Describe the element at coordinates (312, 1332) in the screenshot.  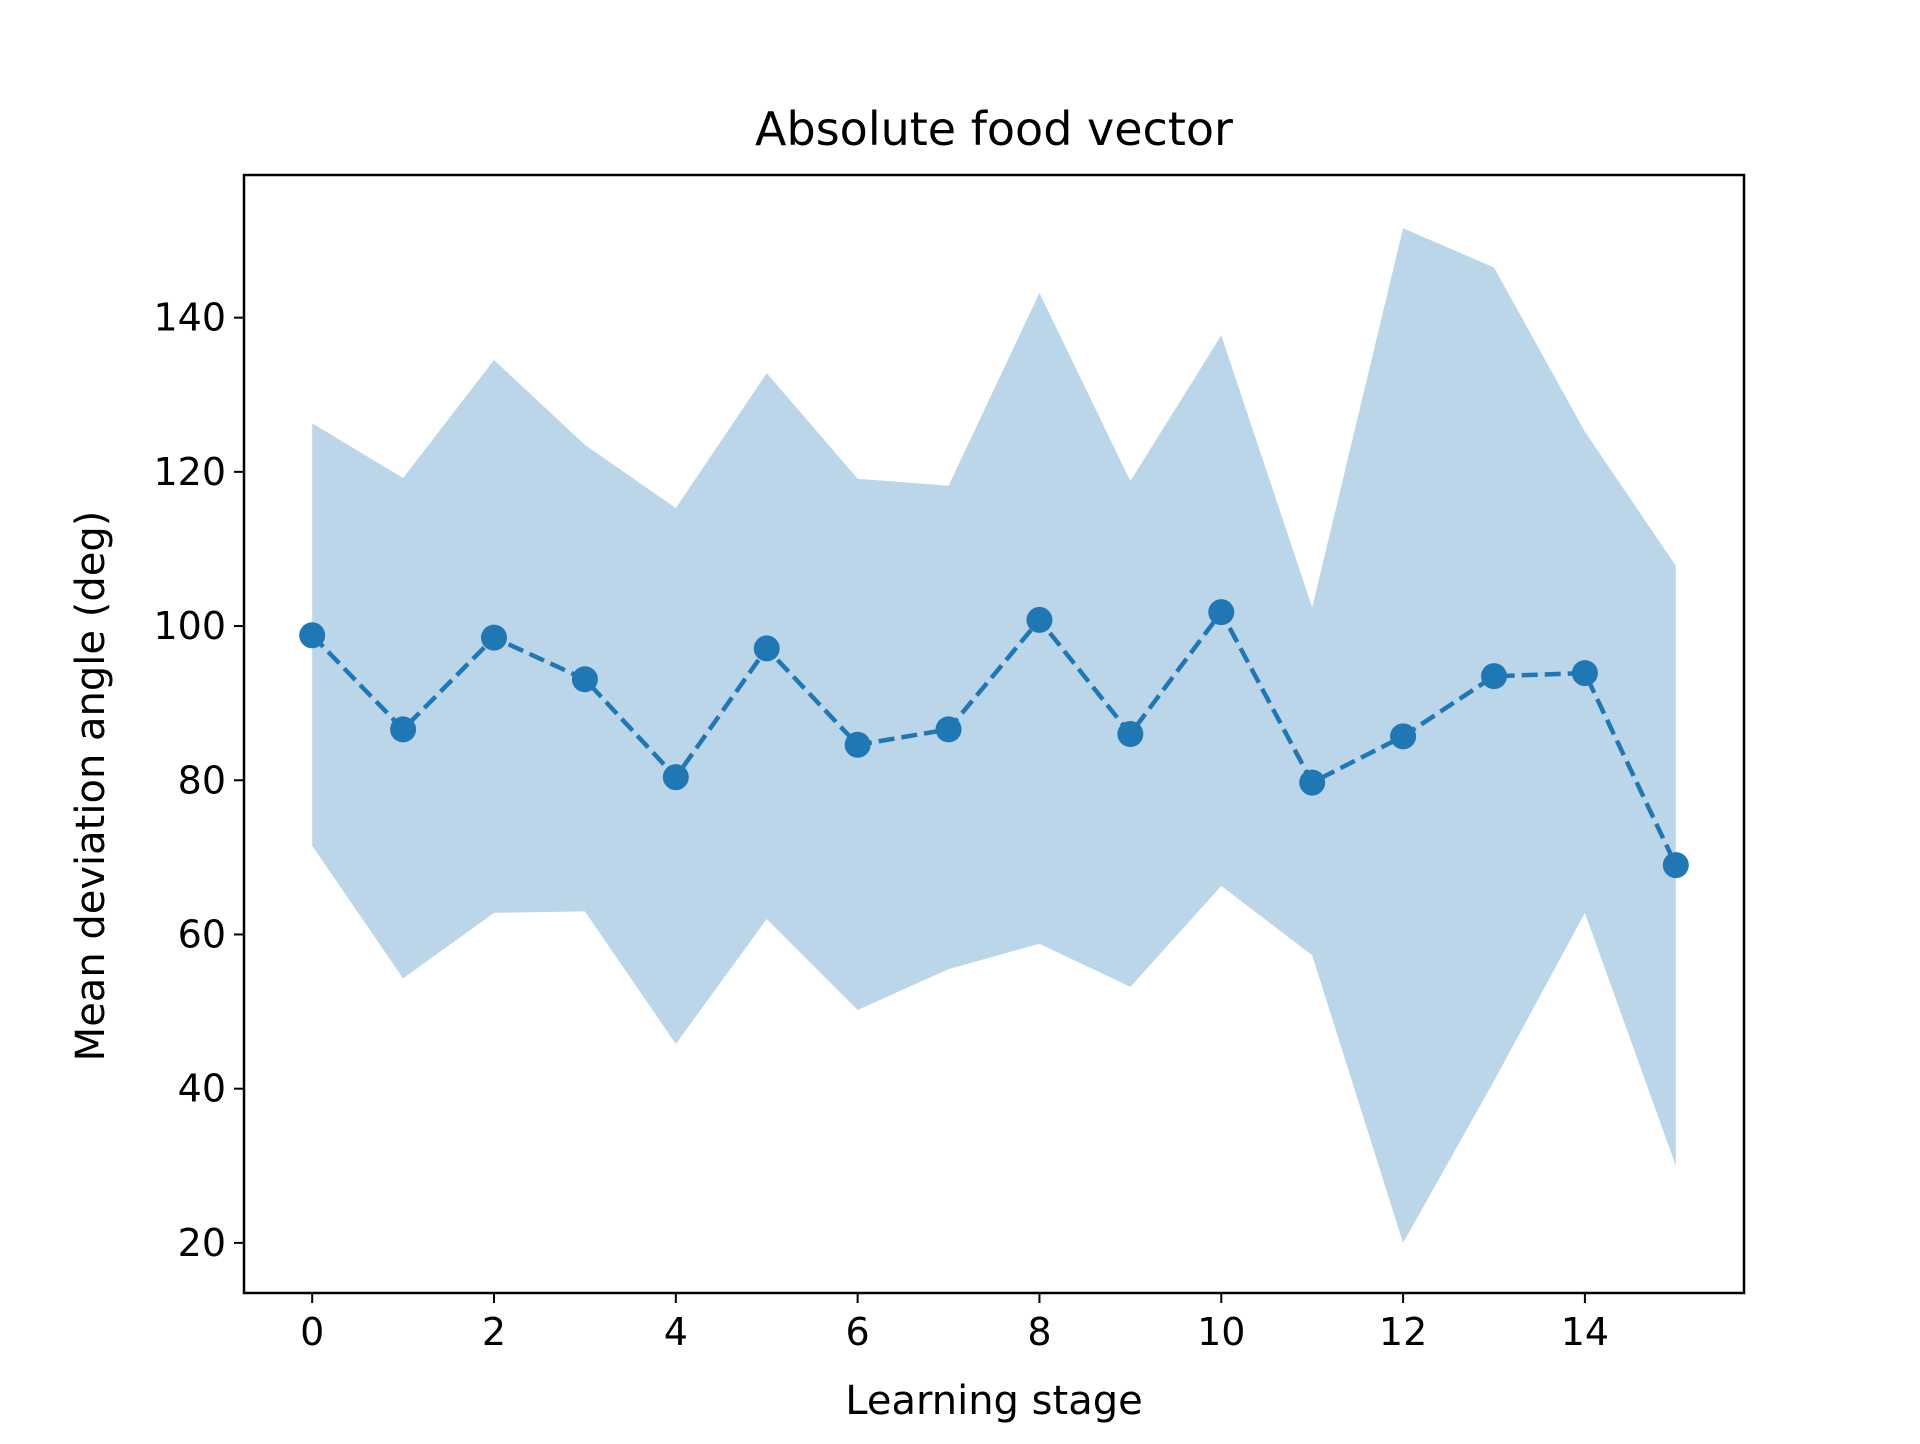
I see `x-tick-label: 0` at that location.